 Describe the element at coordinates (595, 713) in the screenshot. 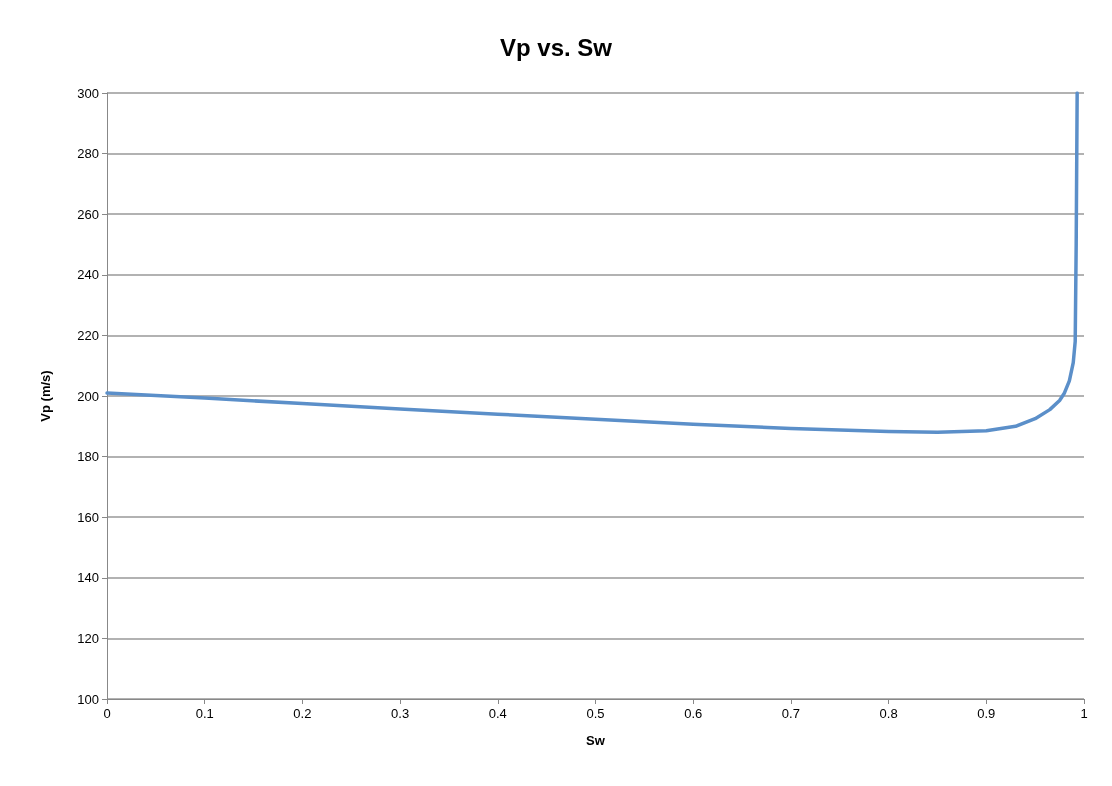

I see `x-tick-label: 0.5` at that location.